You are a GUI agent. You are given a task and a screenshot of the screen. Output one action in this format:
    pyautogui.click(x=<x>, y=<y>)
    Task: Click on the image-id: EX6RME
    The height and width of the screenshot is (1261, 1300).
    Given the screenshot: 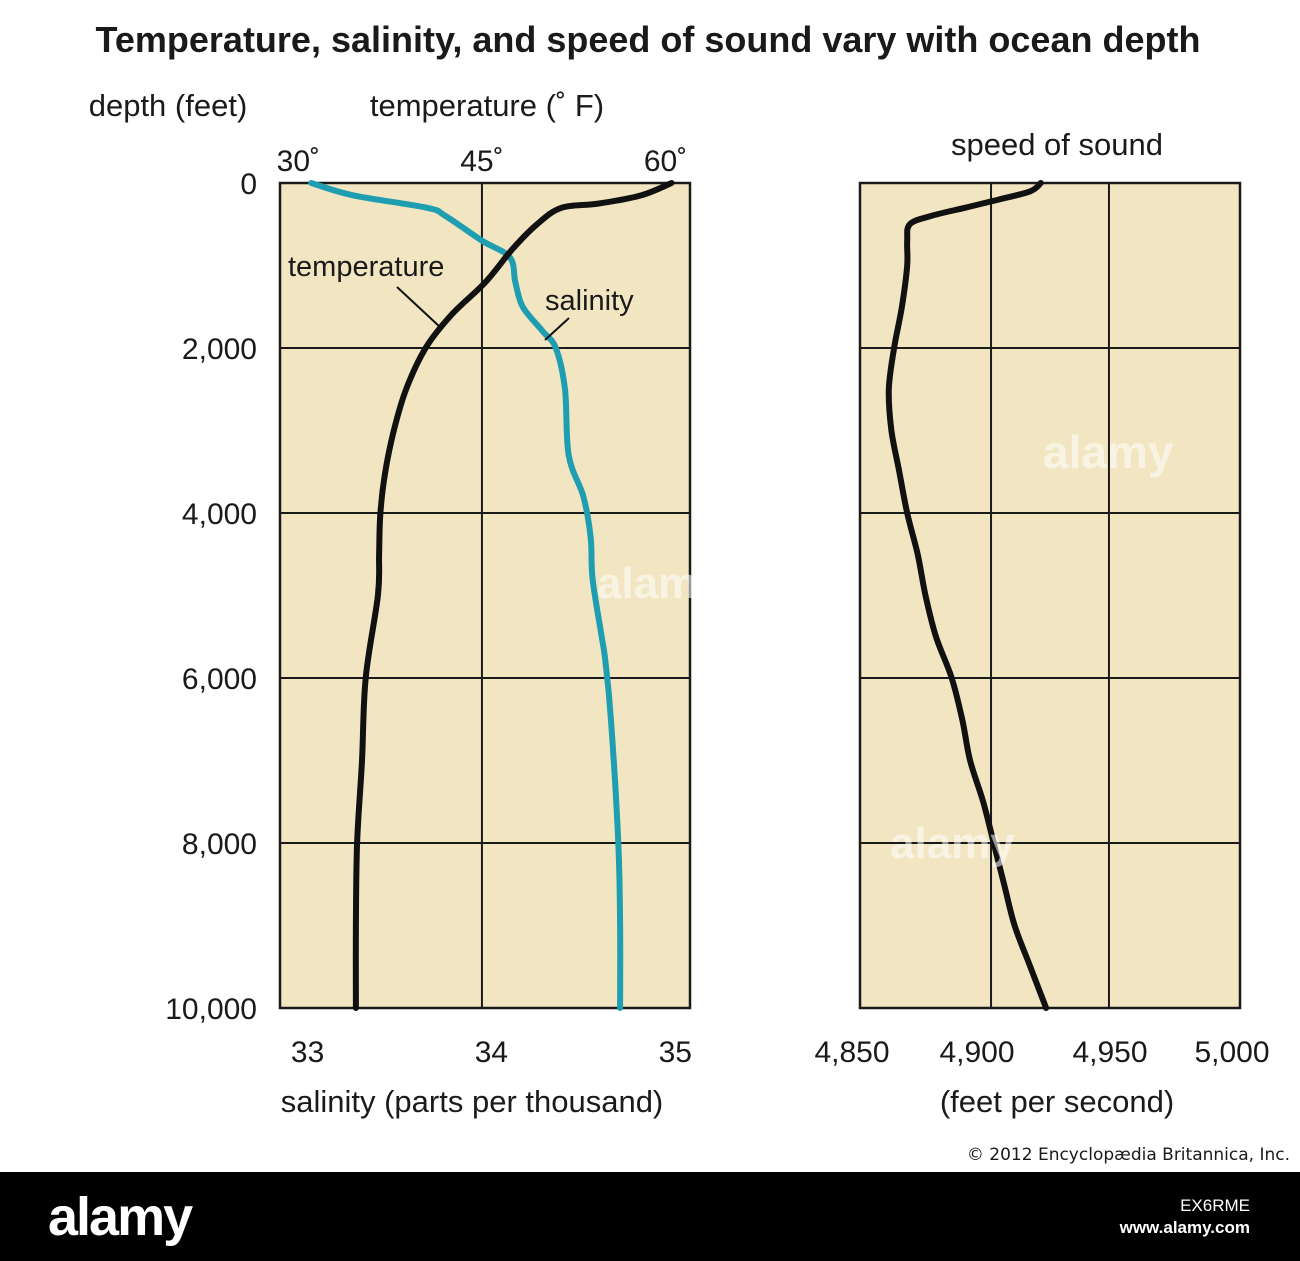 What is the action you would take?
    pyautogui.click(x=1215, y=1205)
    